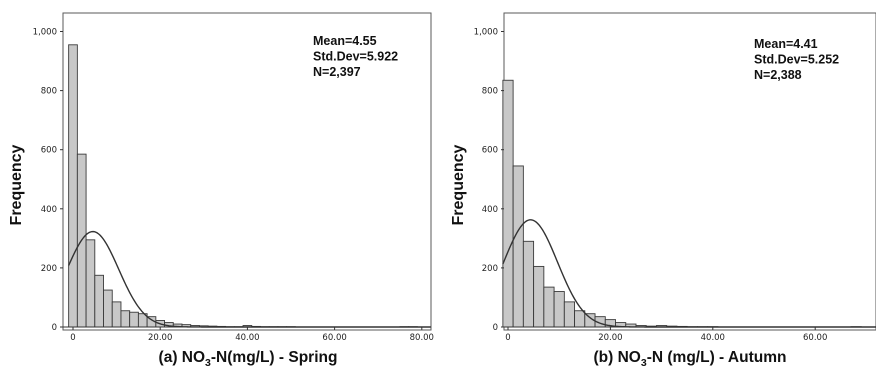  What do you see at coordinates (796, 60) in the screenshot?
I see `stat-std-dev: Std.Dev=5.252` at bounding box center [796, 60].